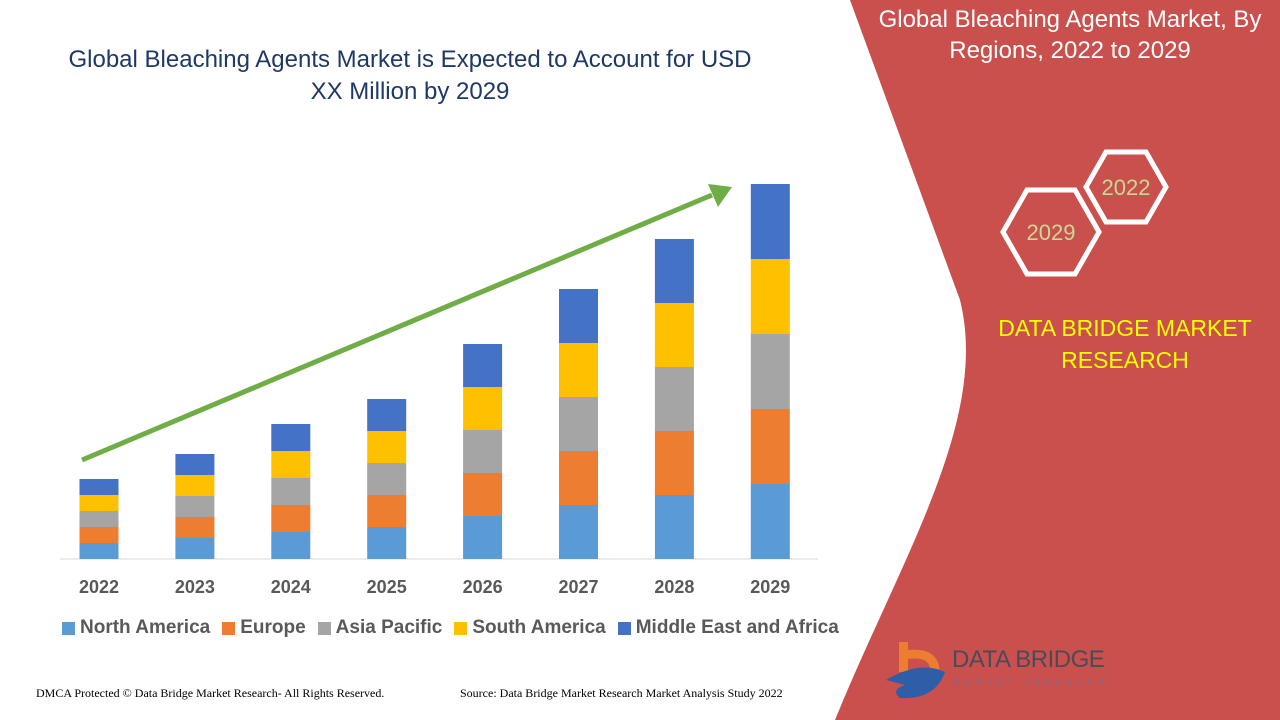 The width and height of the screenshot is (1280, 720). I want to click on x-tick-label: 2024, so click(291, 587).